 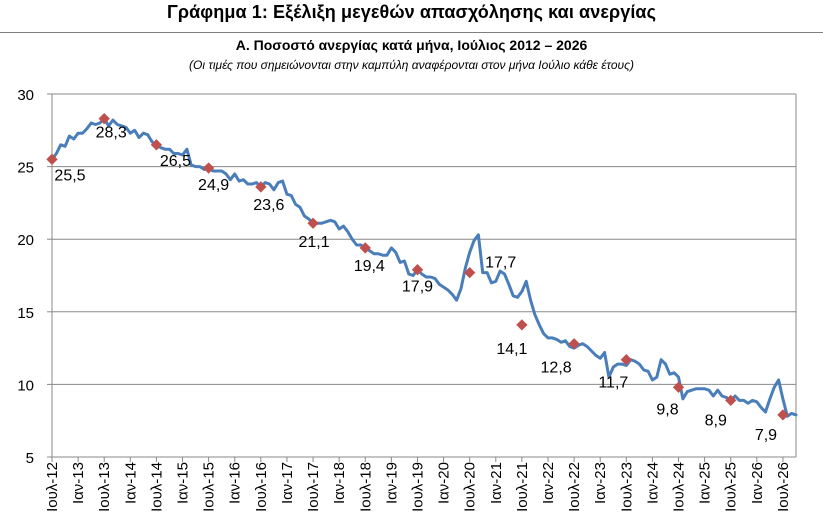 What do you see at coordinates (175, 161) in the screenshot?
I see `july-value-label: 26,5` at bounding box center [175, 161].